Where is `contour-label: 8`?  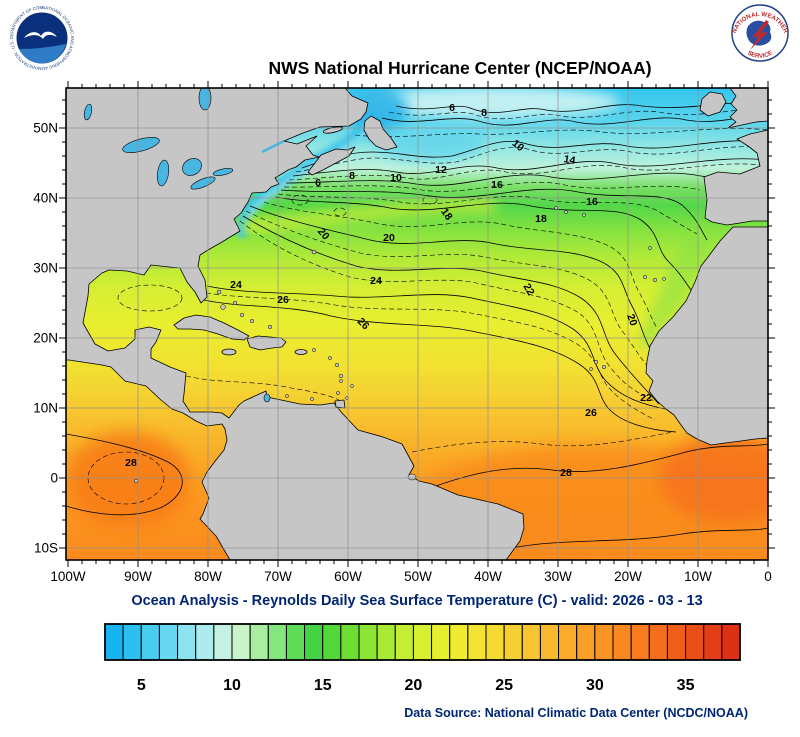
contour-label: 8 is located at coordinates (484, 113).